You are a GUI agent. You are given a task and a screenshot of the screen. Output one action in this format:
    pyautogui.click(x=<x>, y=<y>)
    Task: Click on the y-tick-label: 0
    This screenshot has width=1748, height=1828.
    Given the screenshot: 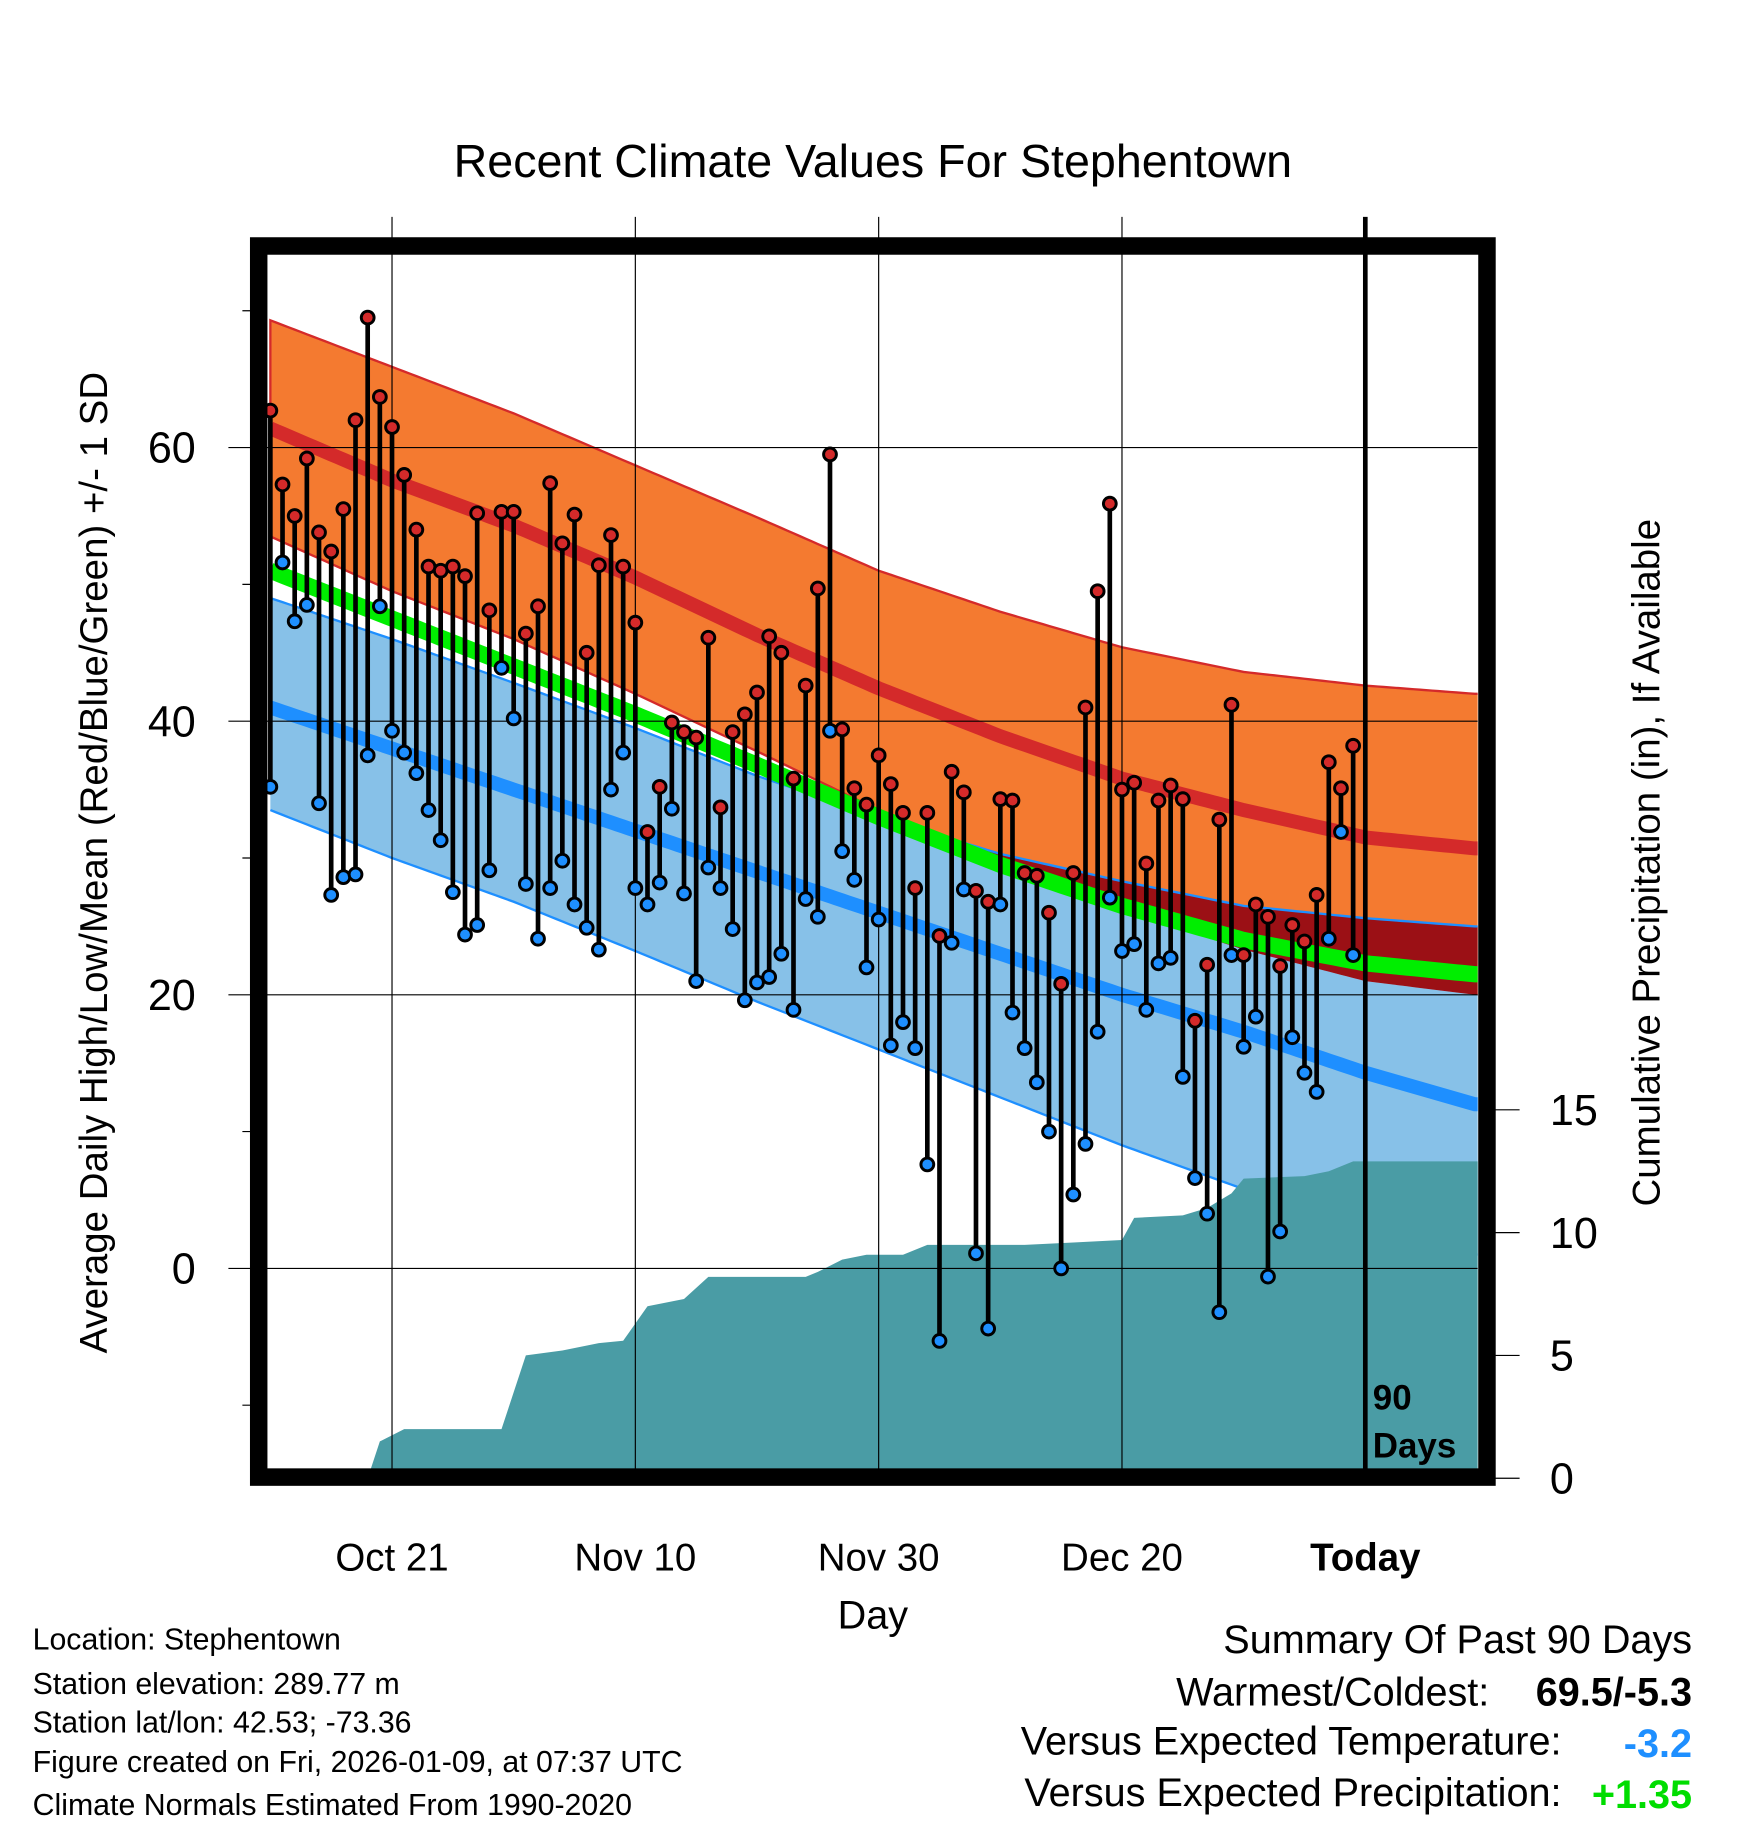 What is the action you would take?
    pyautogui.click(x=184, y=1270)
    